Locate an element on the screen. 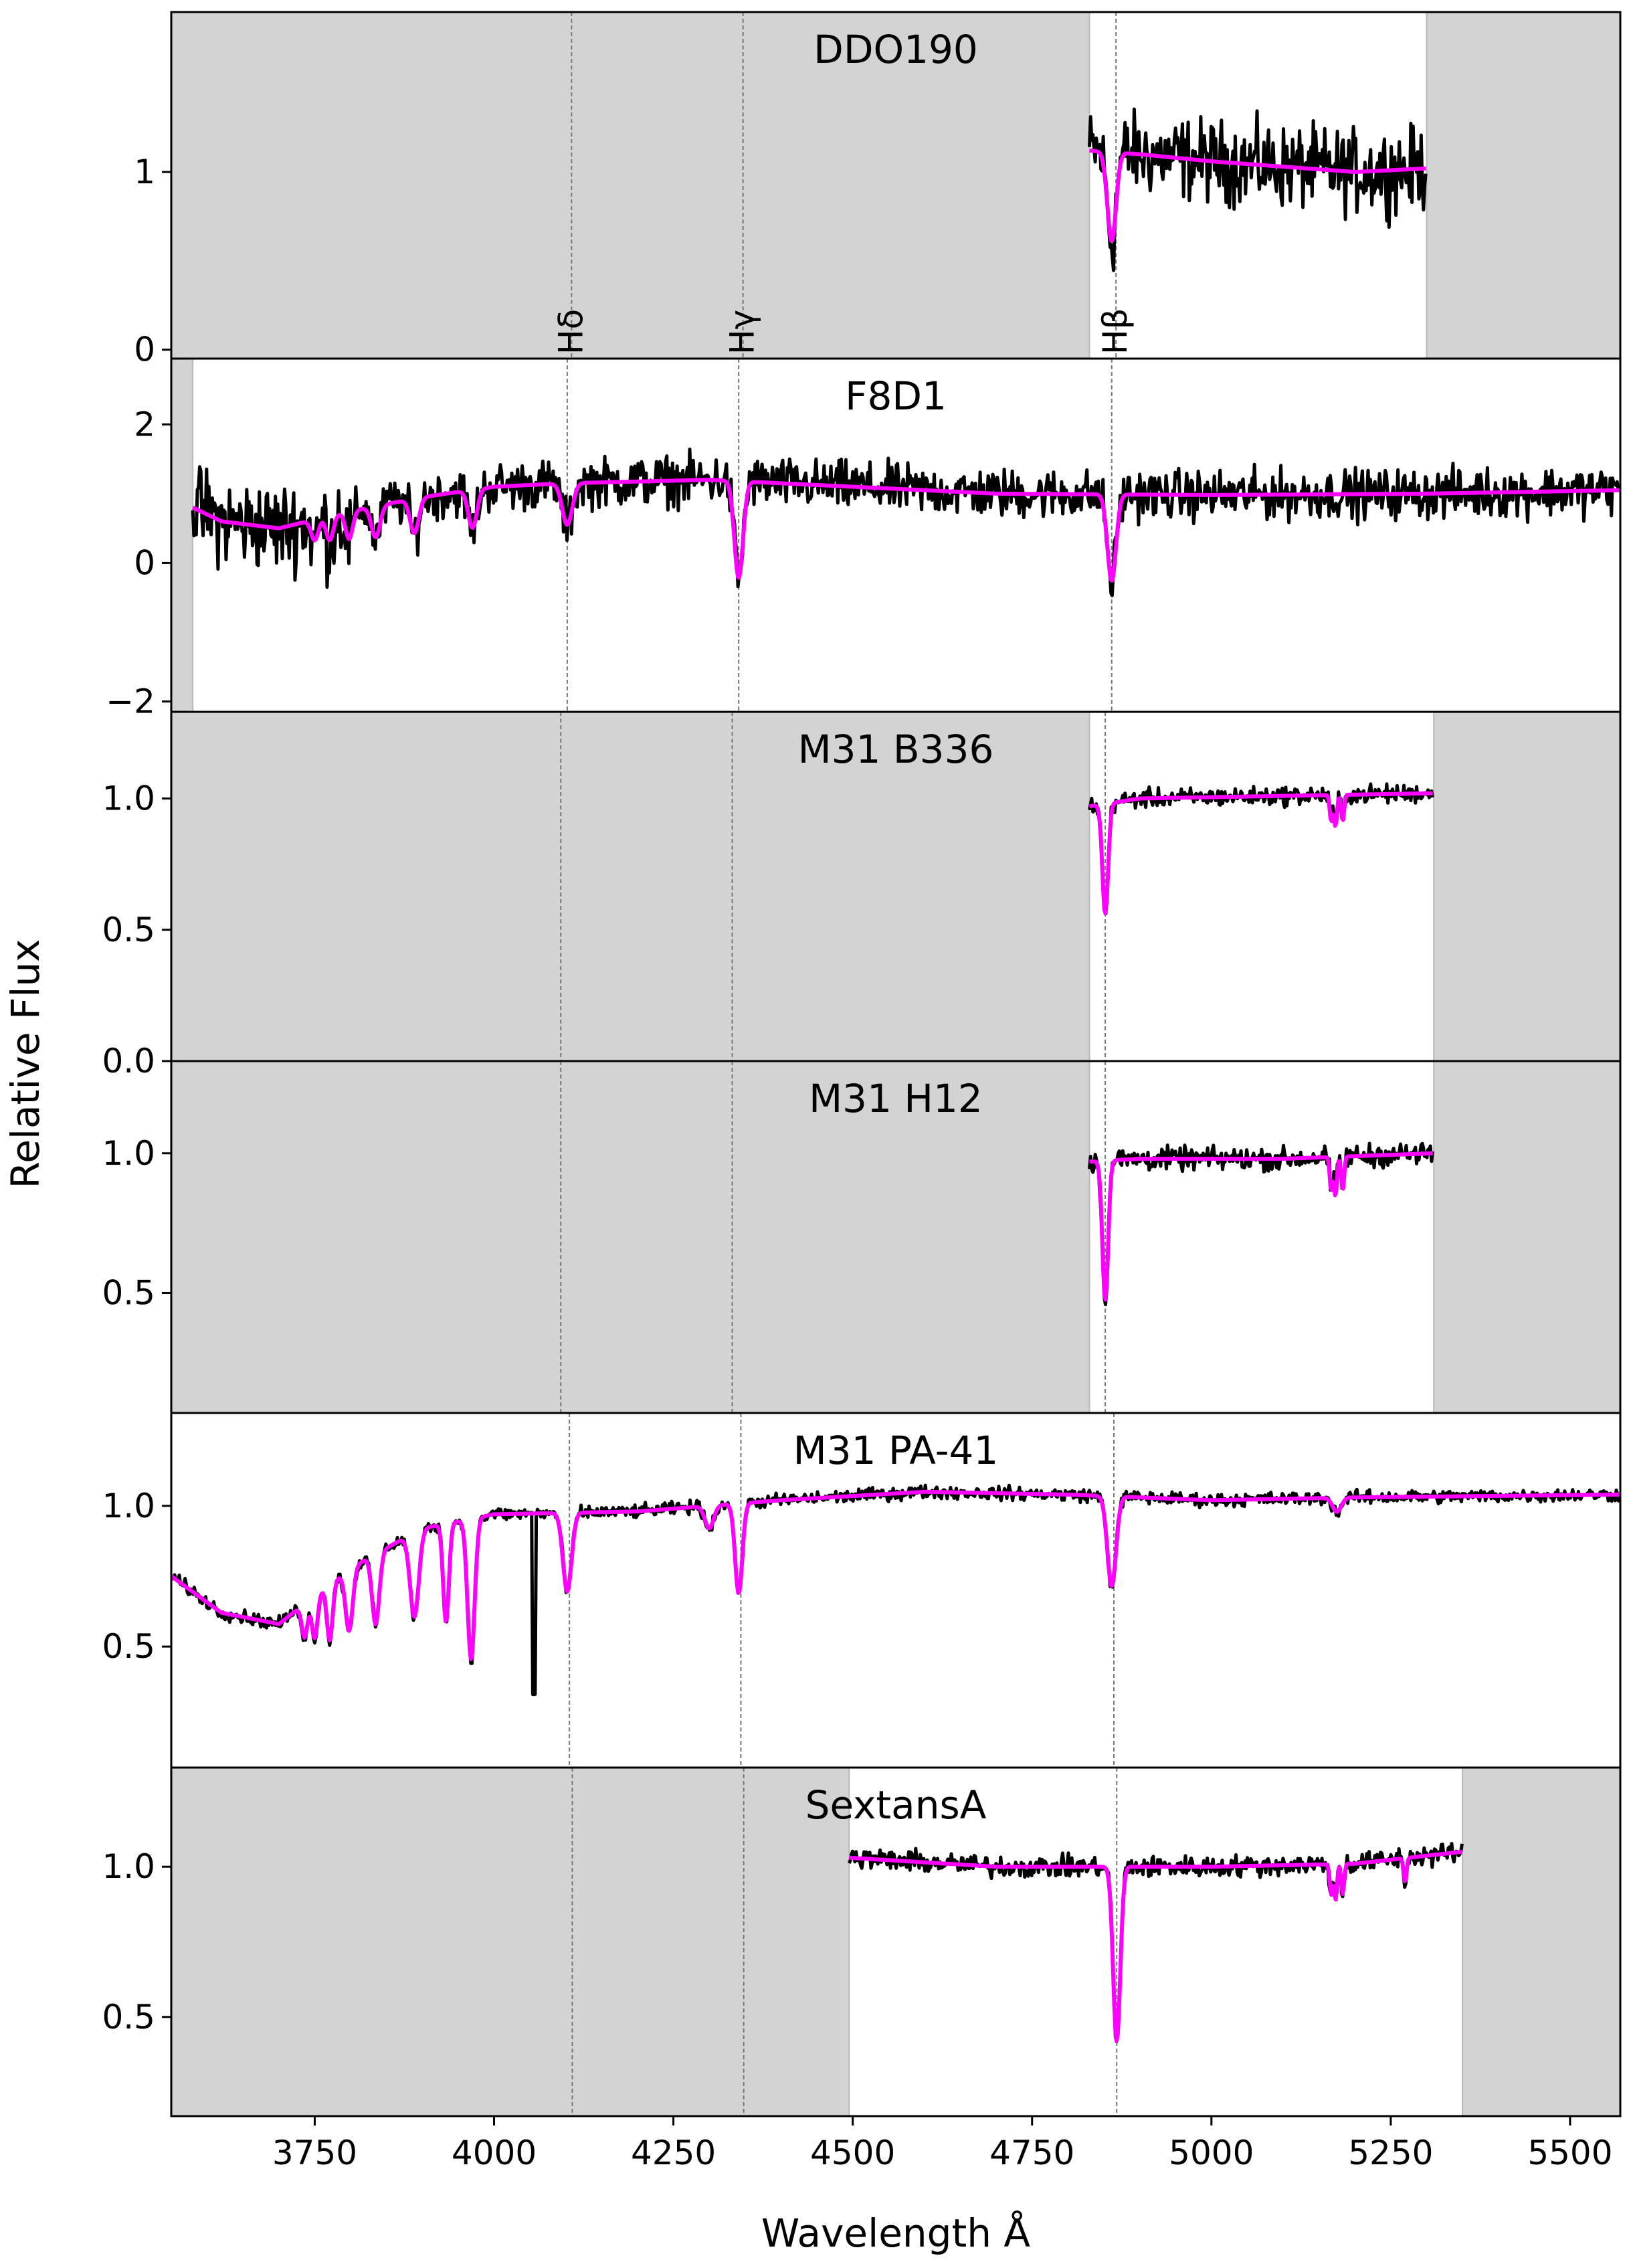 Image resolution: width=1631 pixels, height=2268 pixels. xtick-label: 5500 is located at coordinates (1570, 2153).